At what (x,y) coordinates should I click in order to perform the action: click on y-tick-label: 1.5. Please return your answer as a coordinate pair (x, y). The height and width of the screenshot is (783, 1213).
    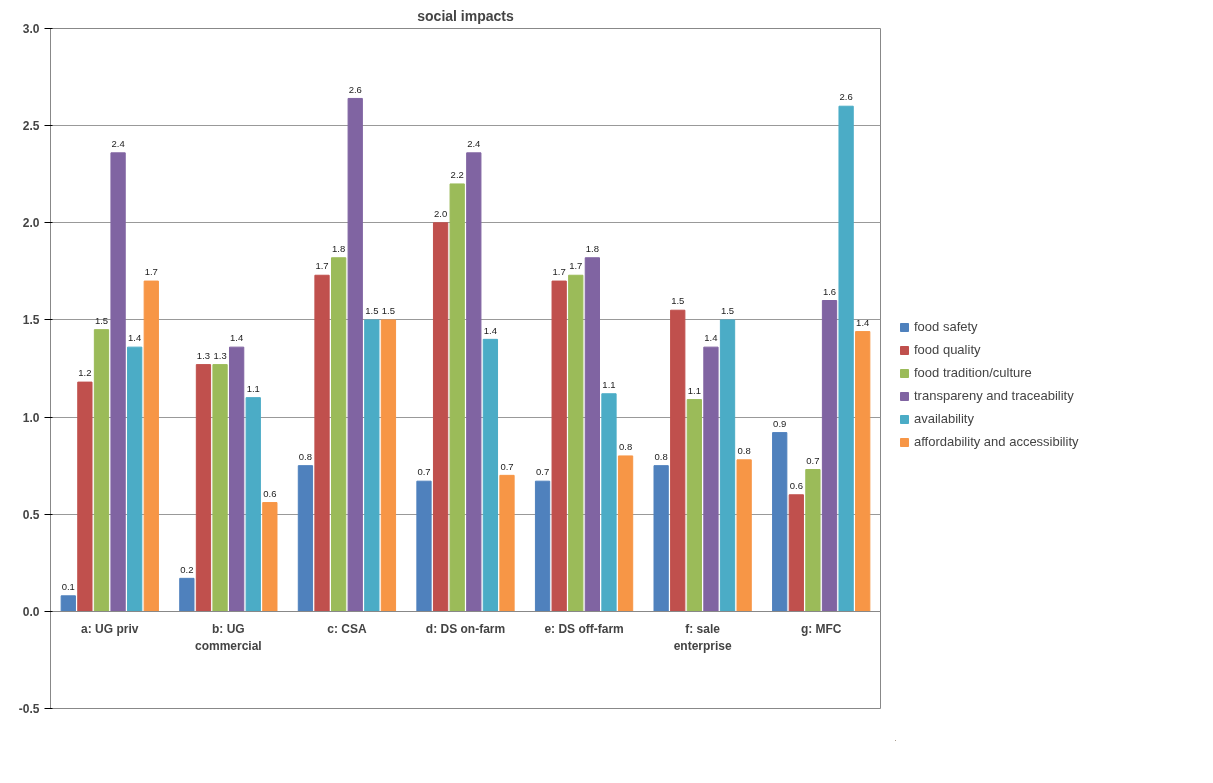
    Looking at the image, I should click on (31, 320).